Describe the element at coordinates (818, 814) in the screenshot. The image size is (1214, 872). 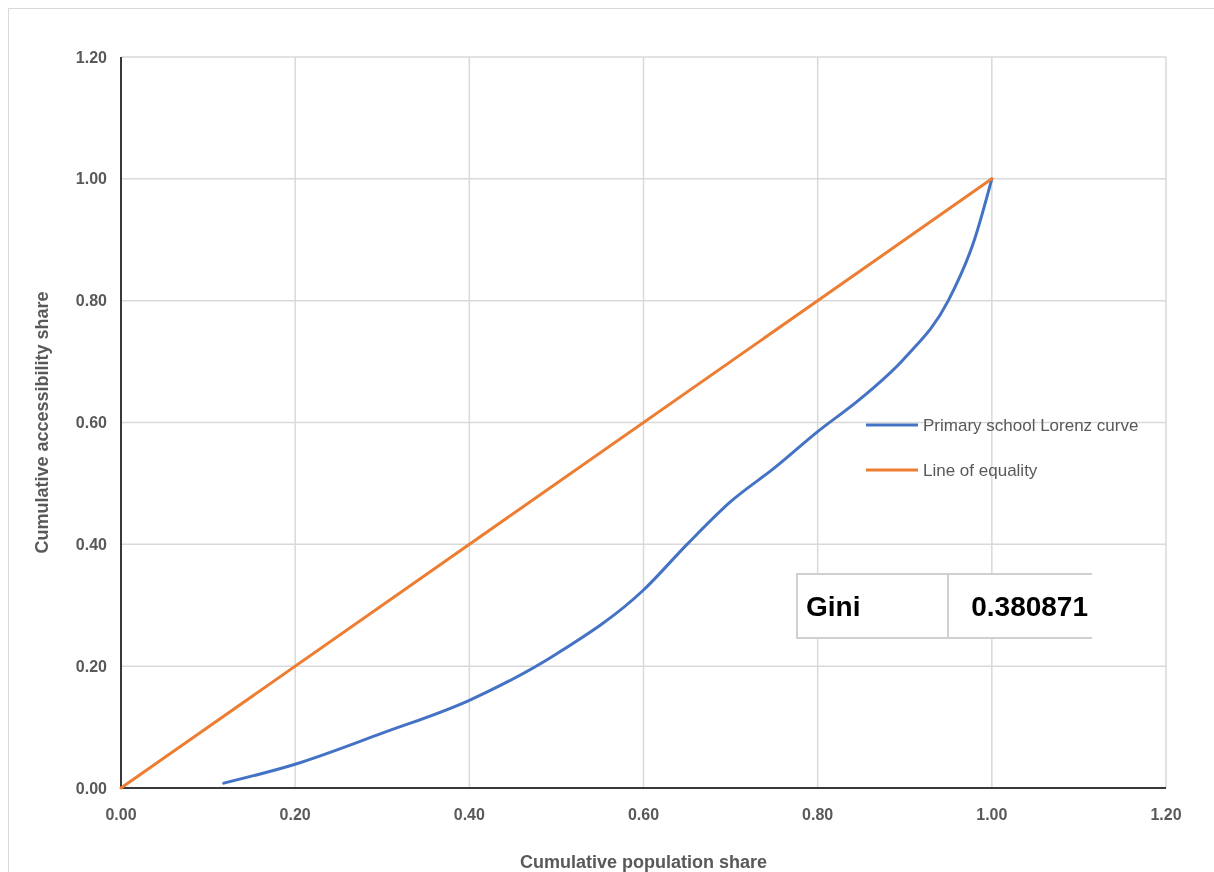
I see `x-tick-label: 0.80` at that location.